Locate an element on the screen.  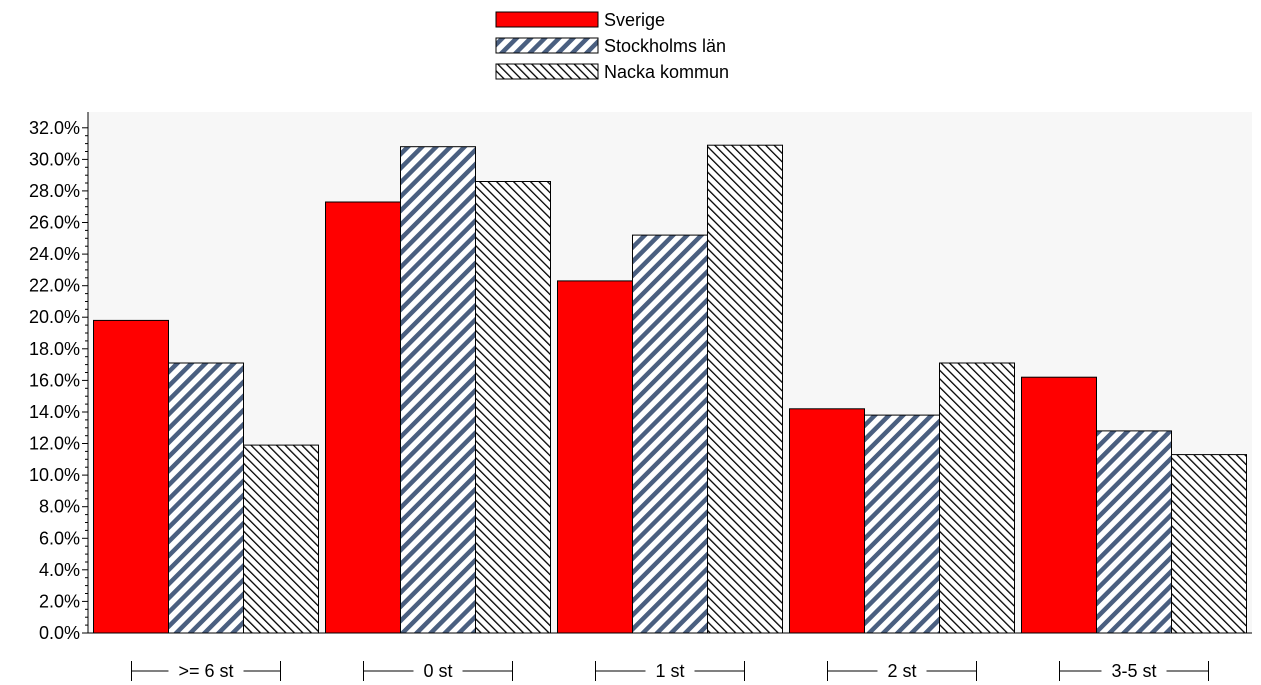
x-tick-label-0-st: 0 st is located at coordinates (437, 671).